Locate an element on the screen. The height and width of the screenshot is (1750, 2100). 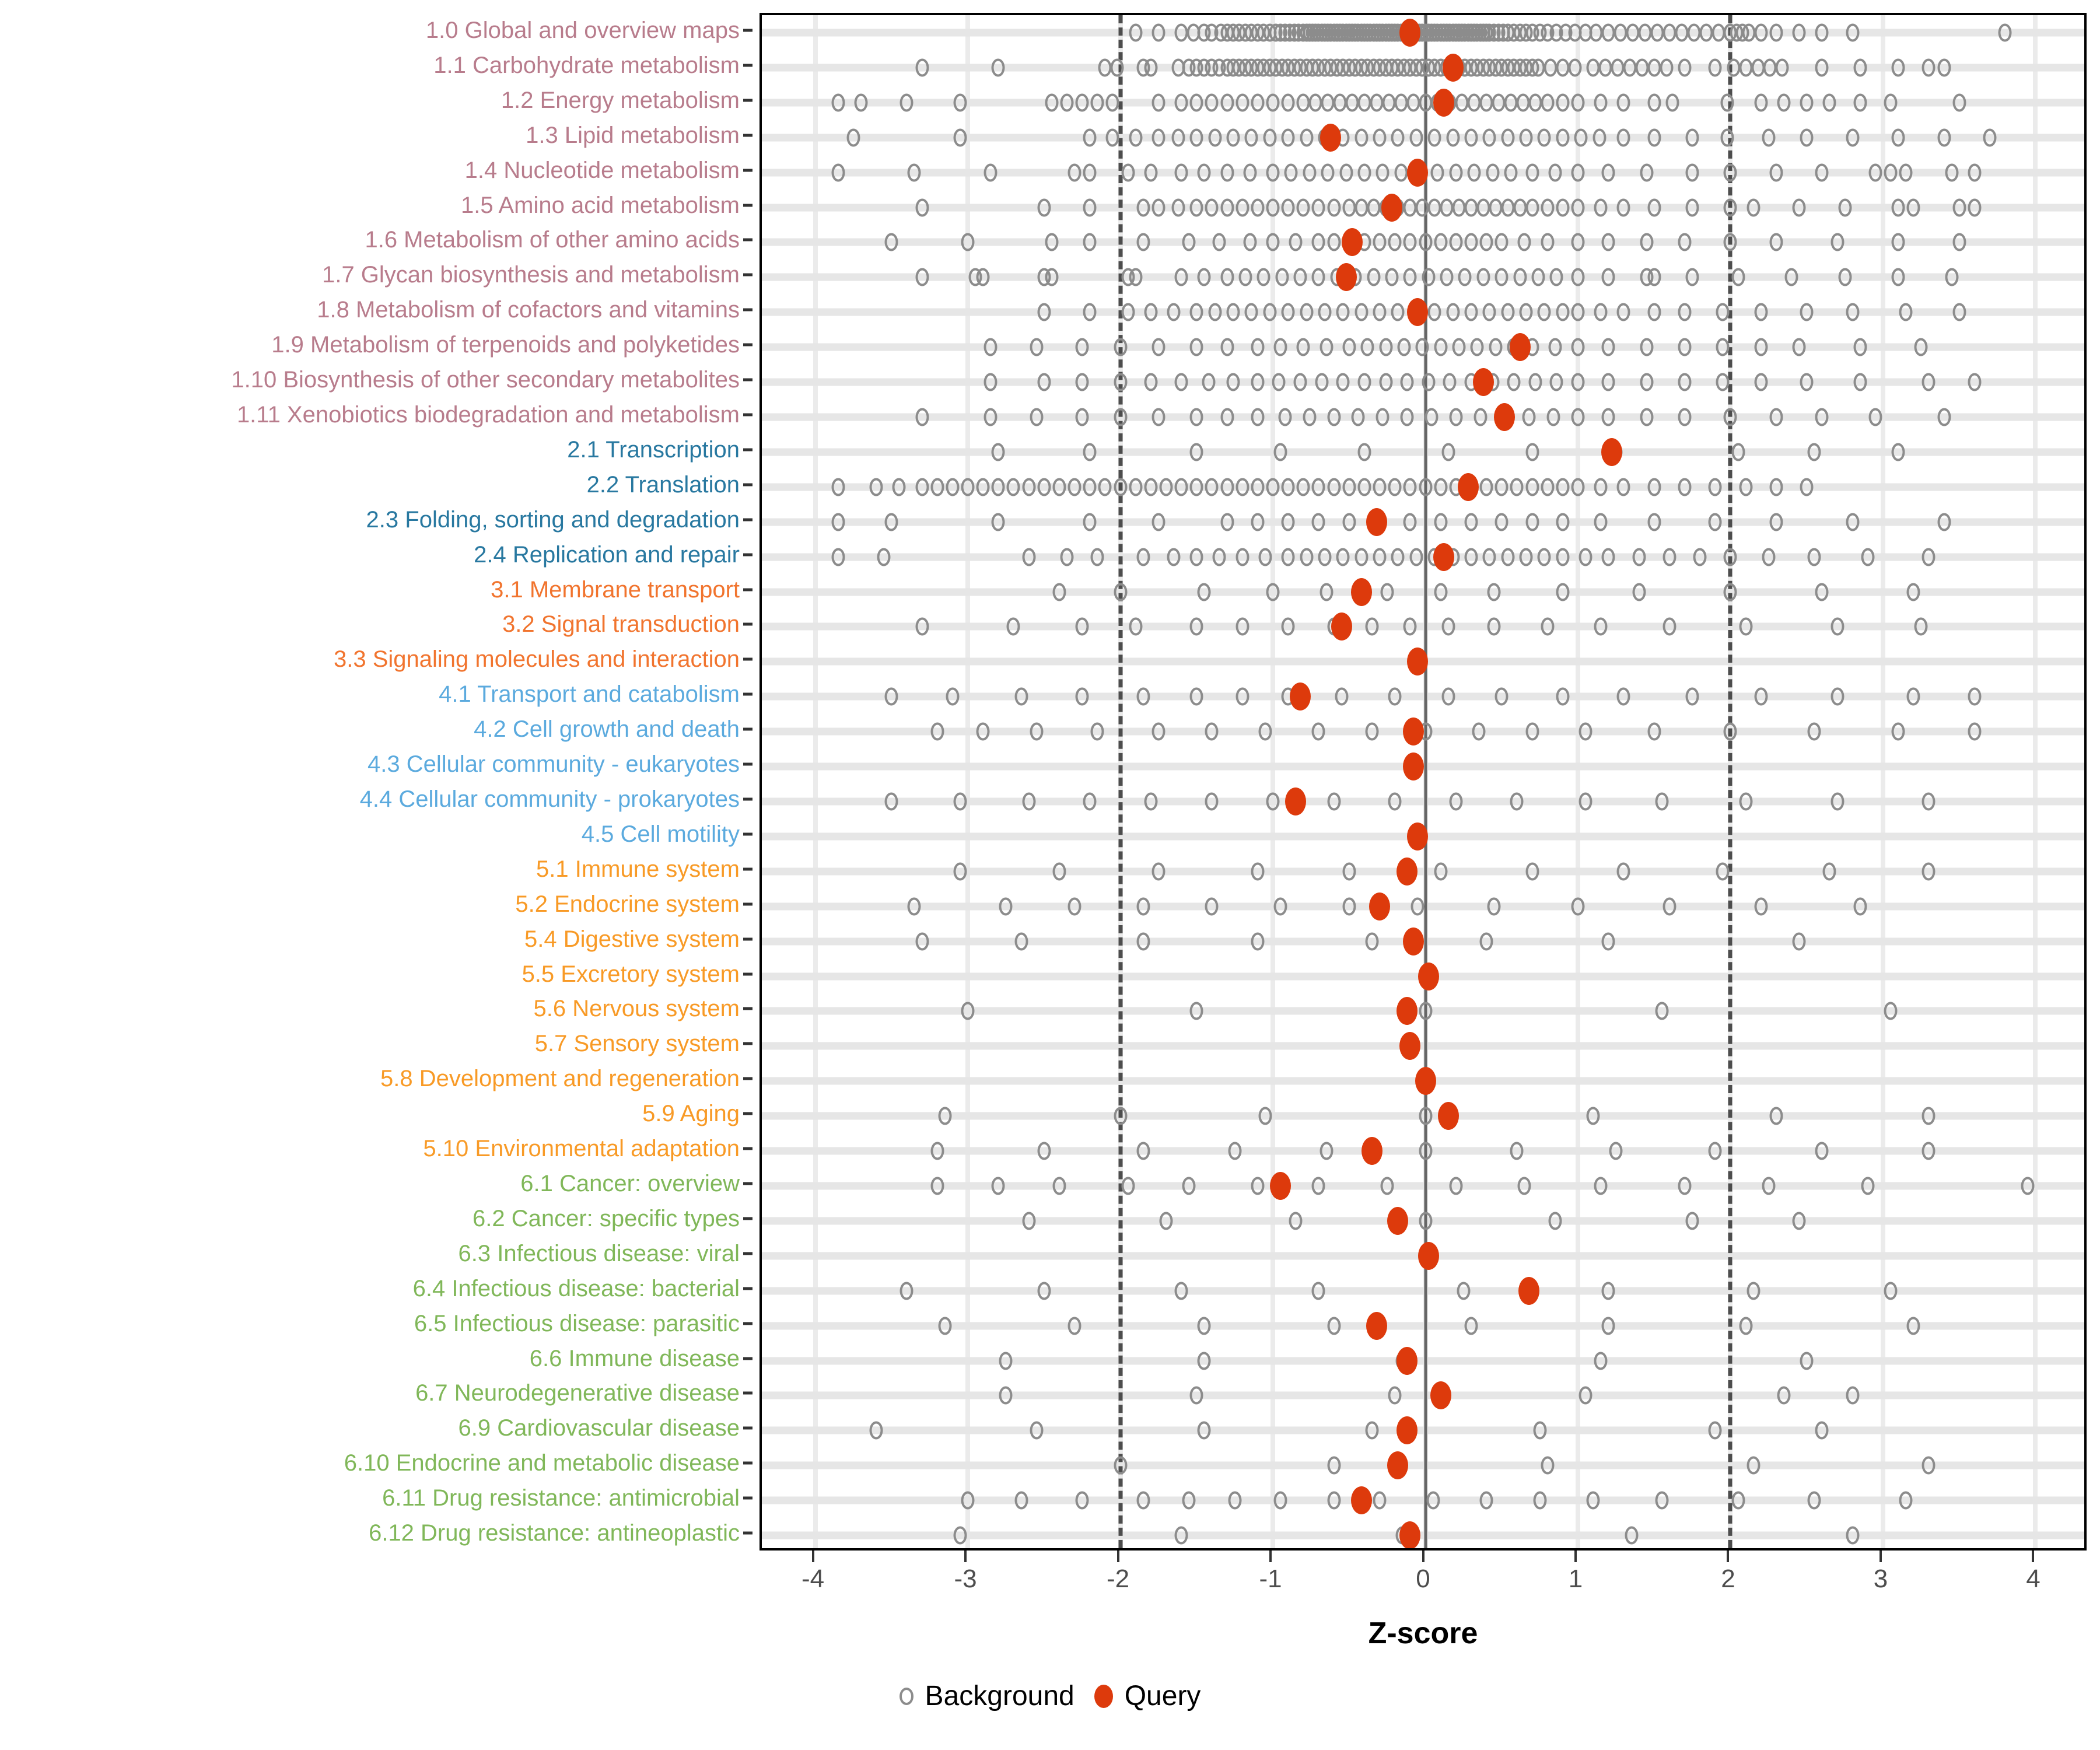
y-axis-label: 6.1 Cancer: overview is located at coordinates (630, 1183).